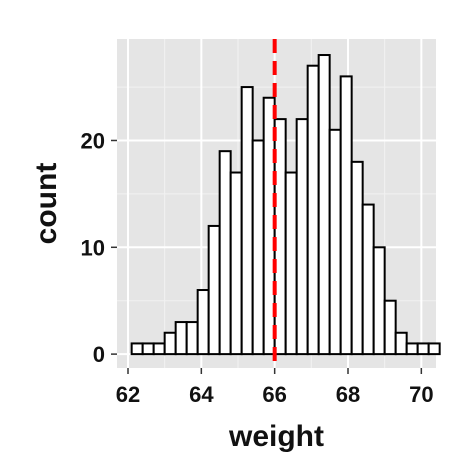 The image size is (474, 474). I want to click on x-tick-label: 68, so click(348, 394).